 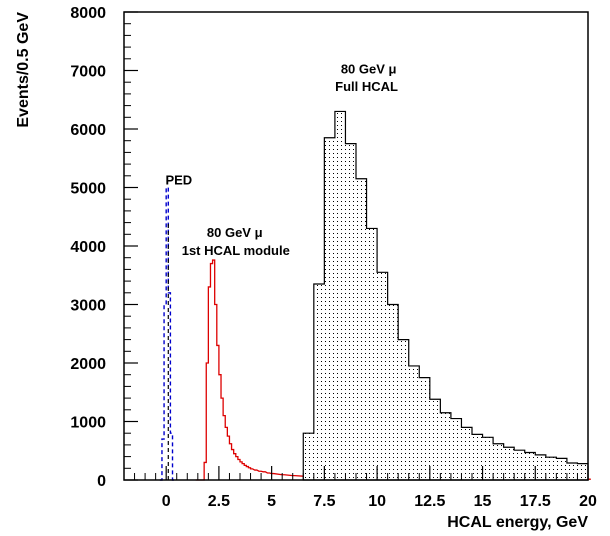 What do you see at coordinates (535, 501) in the screenshot?
I see `x-tick-label: 17.5` at bounding box center [535, 501].